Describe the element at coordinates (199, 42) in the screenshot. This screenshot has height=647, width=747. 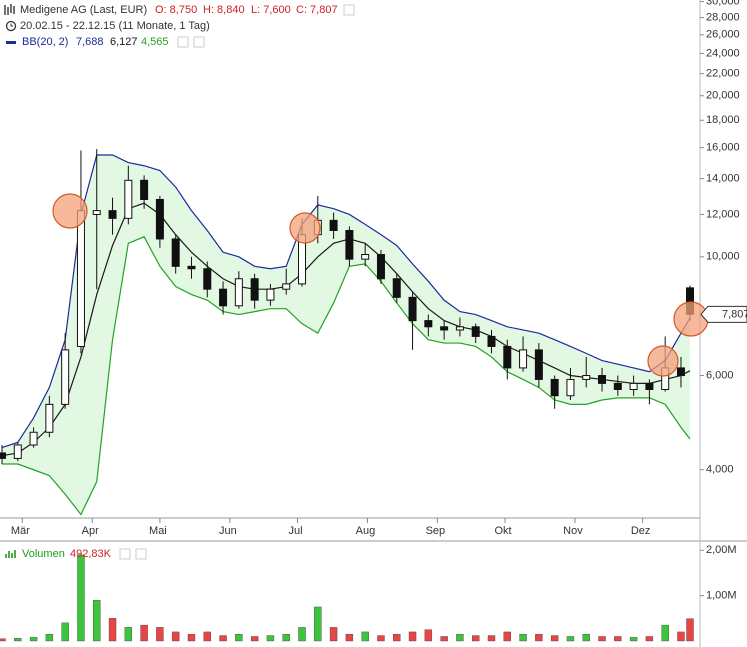
I see `bb-close-button` at that location.